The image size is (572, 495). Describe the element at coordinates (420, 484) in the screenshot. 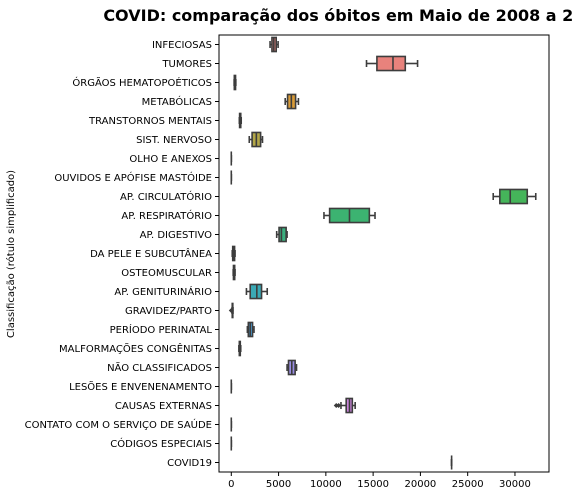

I see `x-tick-label: 20000` at that location.